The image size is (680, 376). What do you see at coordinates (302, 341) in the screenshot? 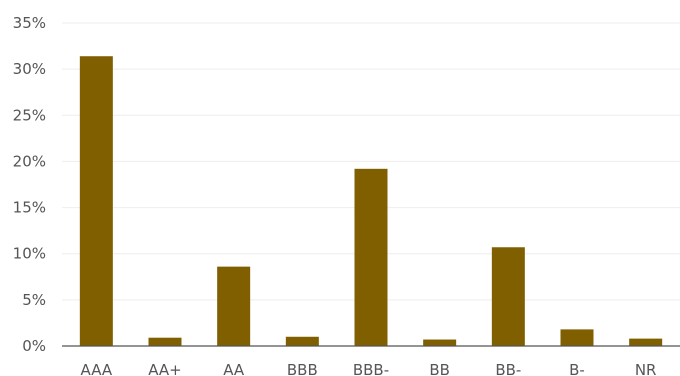
I see `bar-bbb` at bounding box center [302, 341].